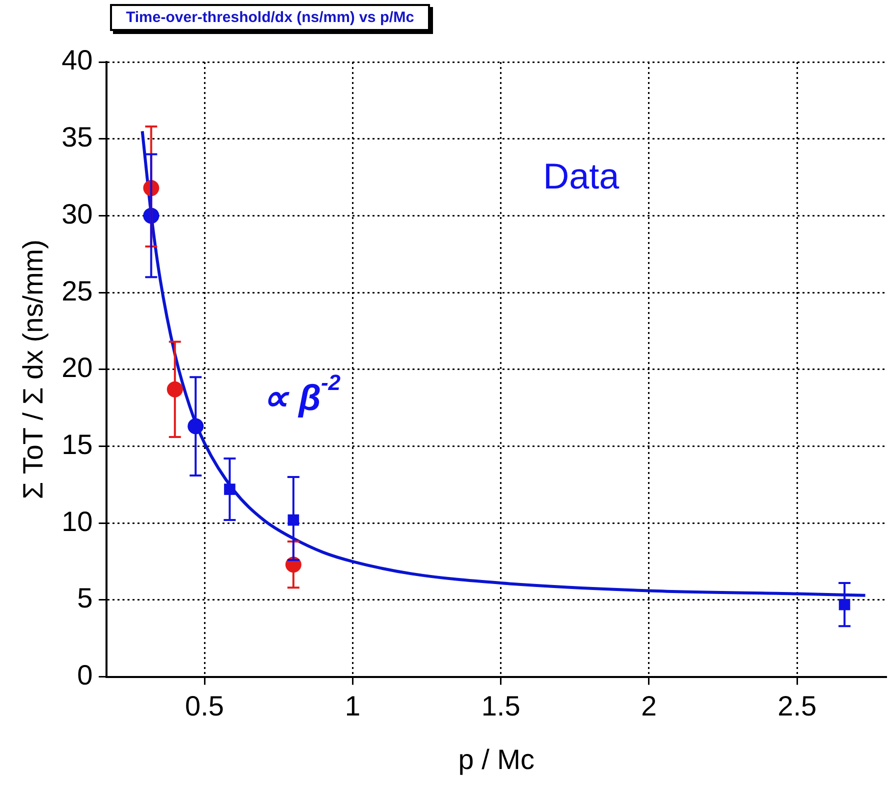 This screenshot has width=894, height=786. I want to click on annotation: Data, so click(581, 176).